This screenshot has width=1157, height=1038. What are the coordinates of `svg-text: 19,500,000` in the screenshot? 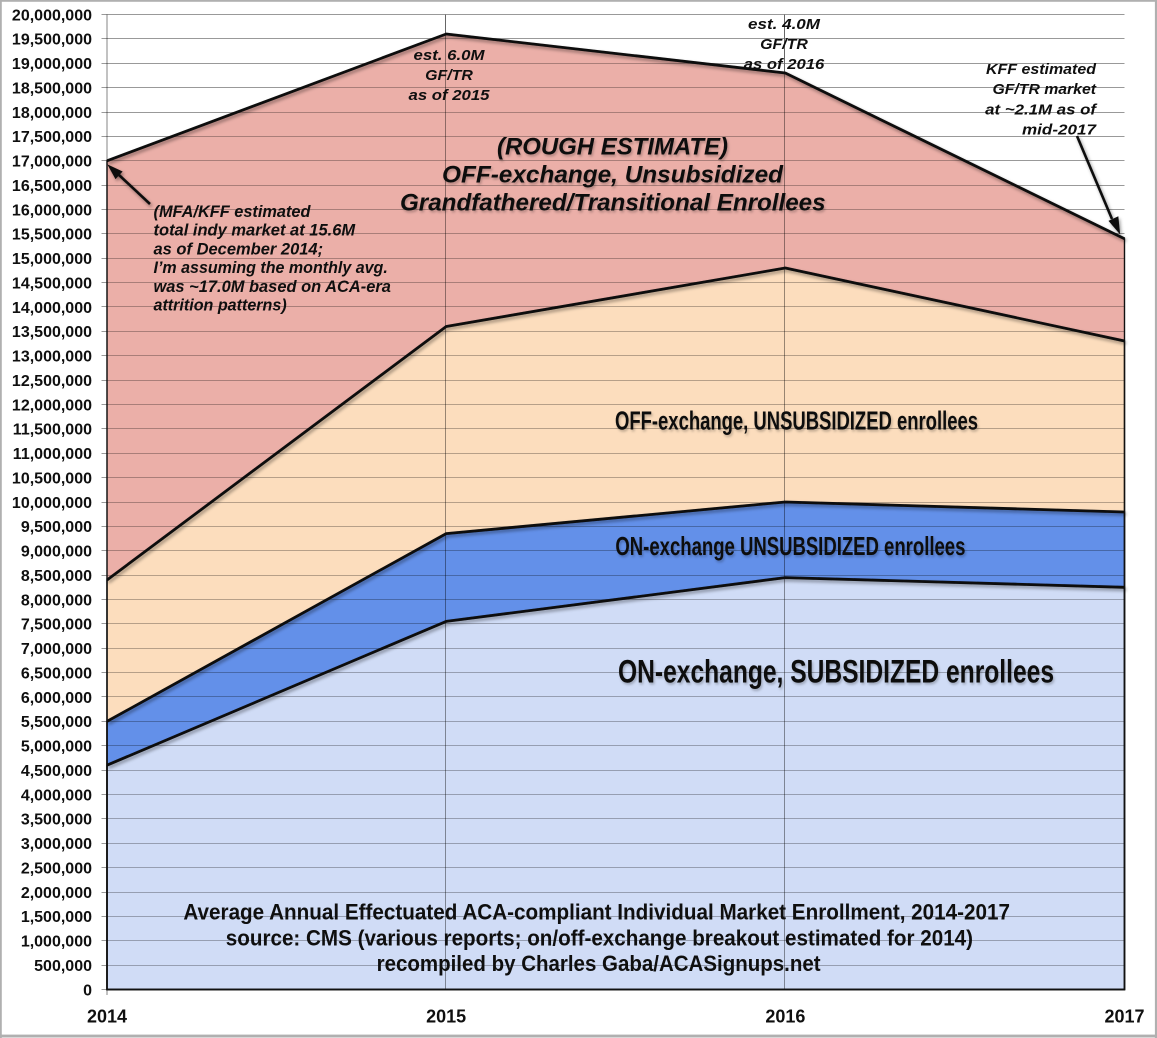 It's located at (52, 40).